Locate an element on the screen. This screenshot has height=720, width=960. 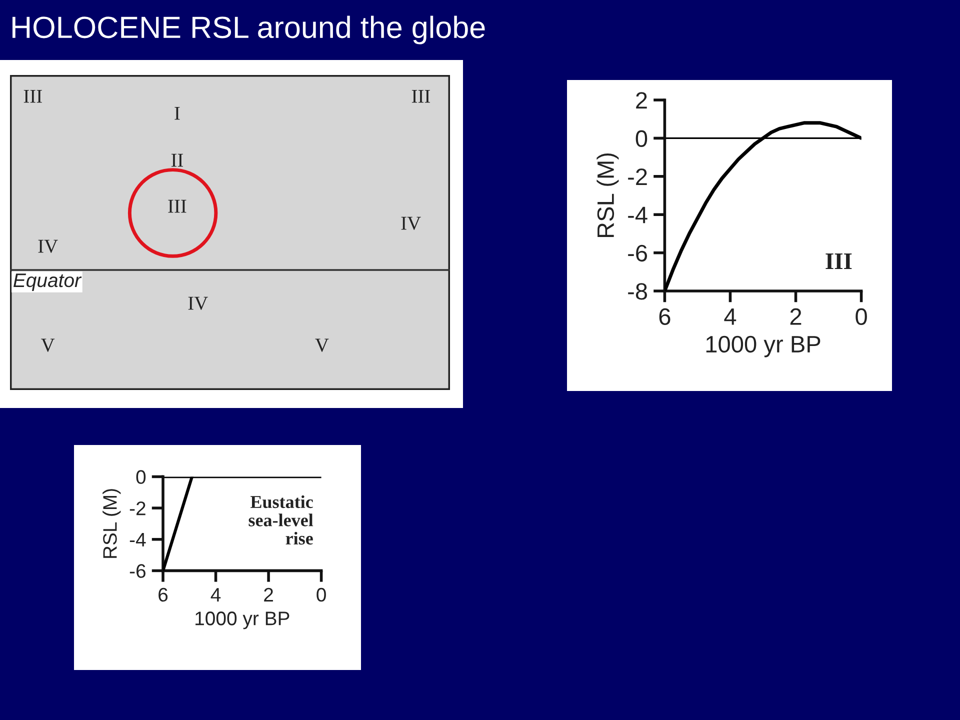
text: HOLOCENE RSL around the globe is located at coordinates (248, 30).